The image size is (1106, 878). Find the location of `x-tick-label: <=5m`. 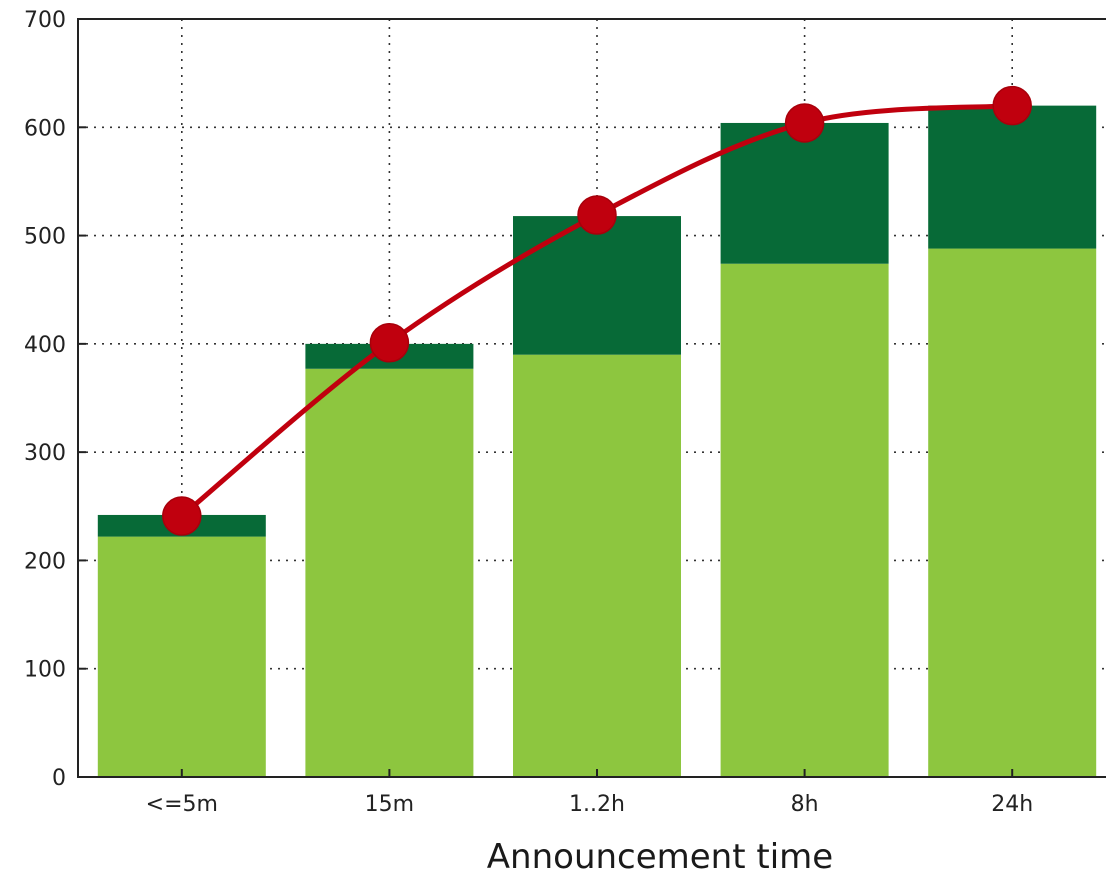

x-tick-label: <=5m is located at coordinates (182, 804).